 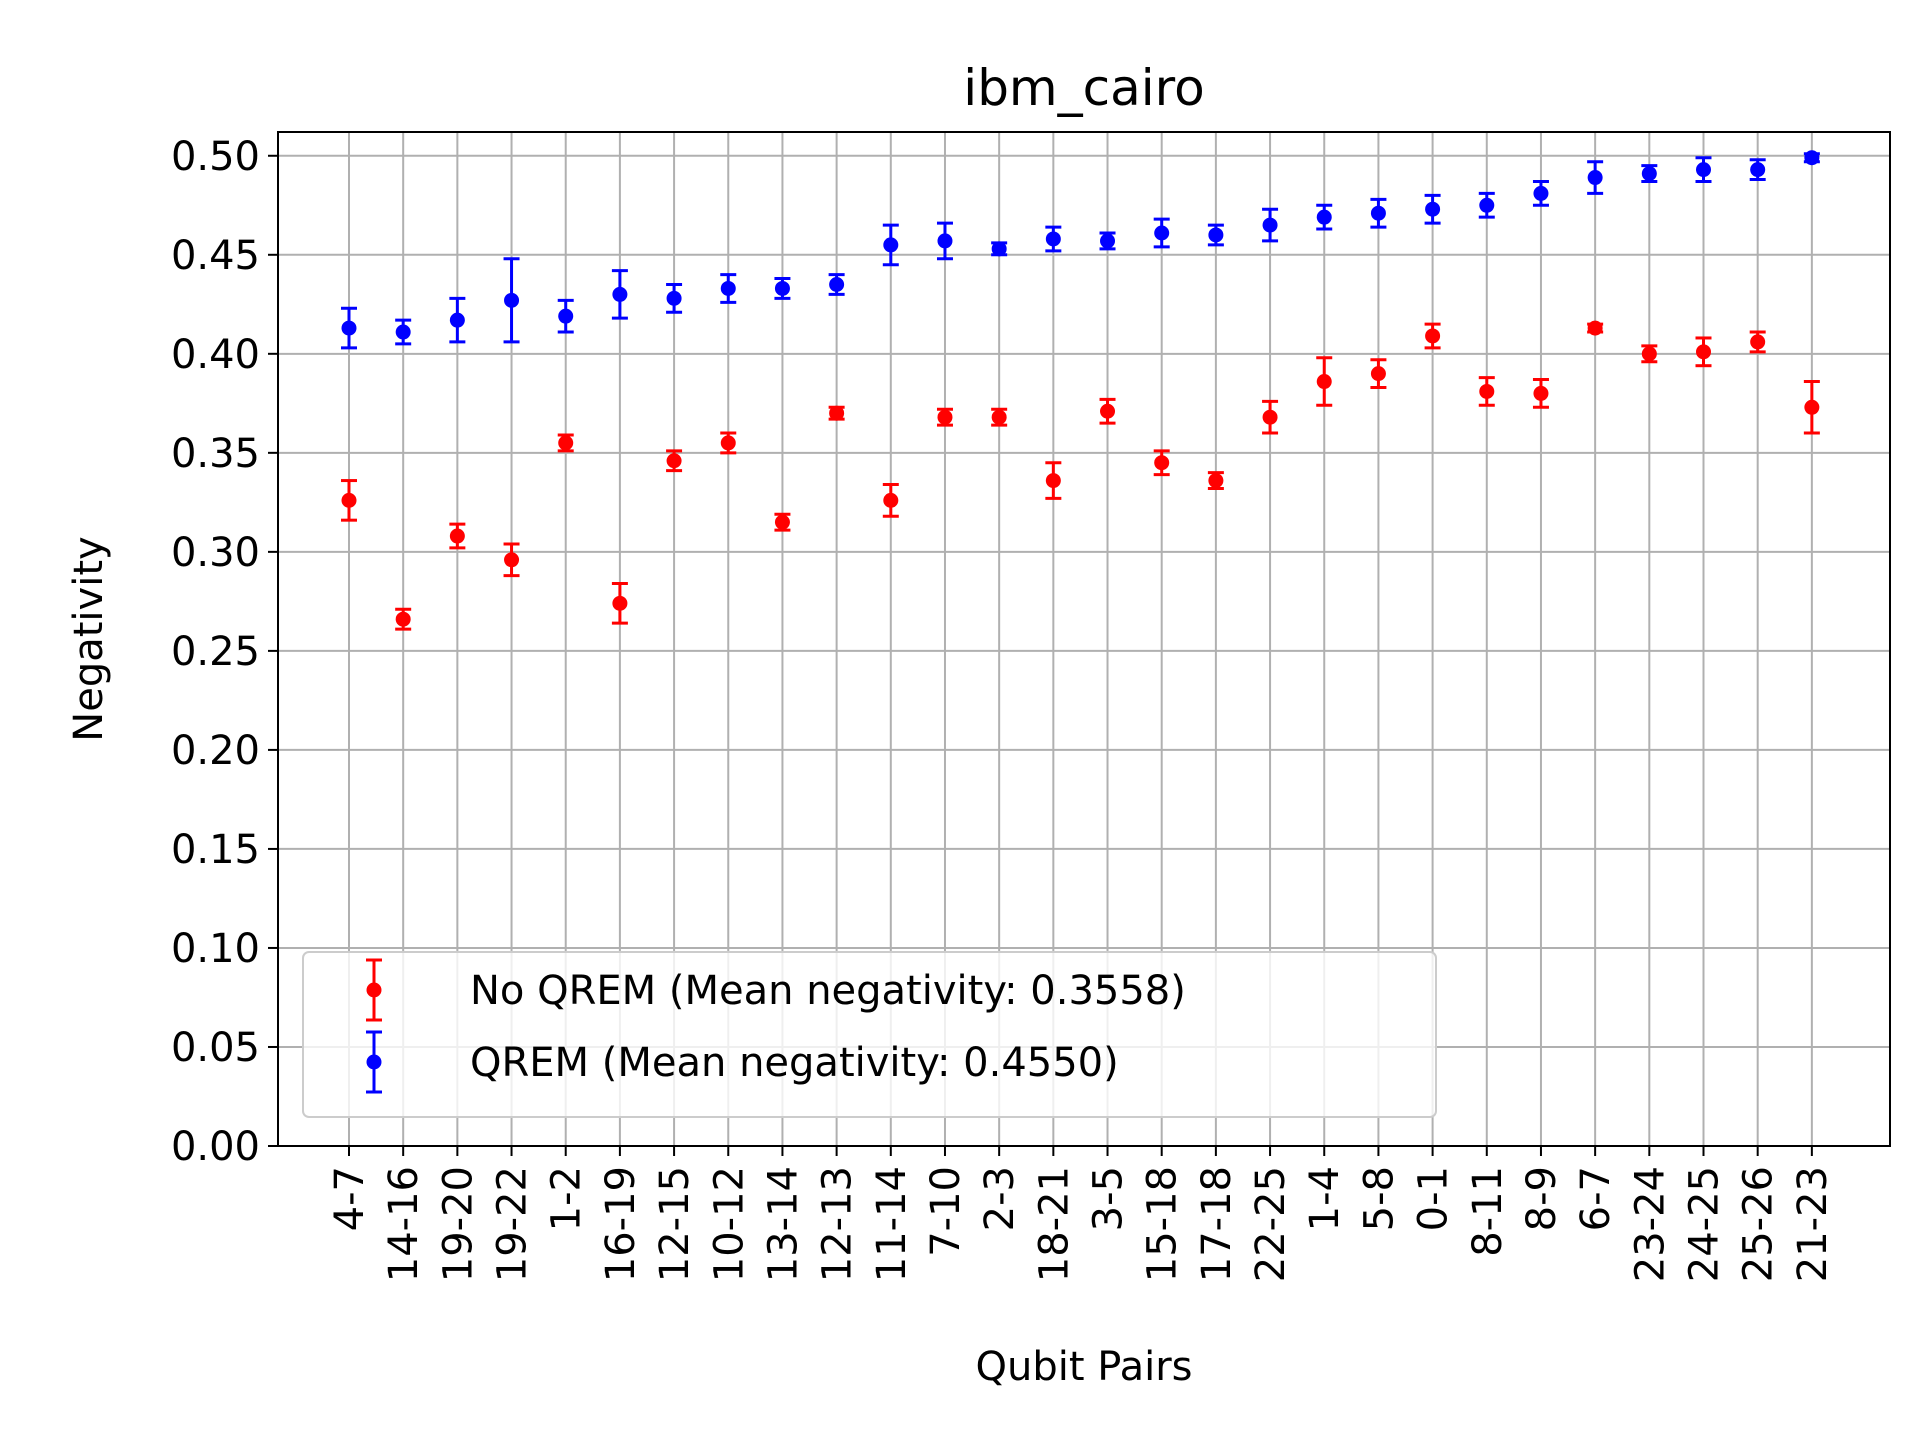 I want to click on legend-box, so click(x=869, y=1034).